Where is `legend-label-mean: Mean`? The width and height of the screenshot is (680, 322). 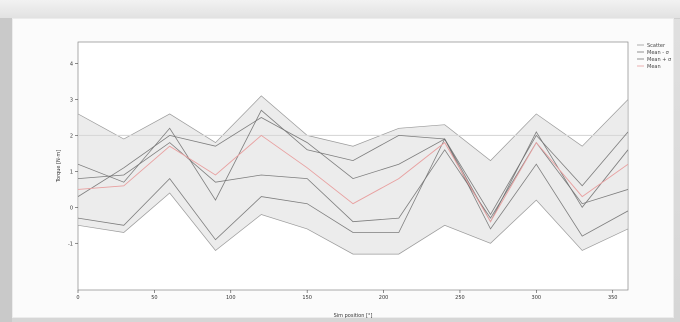
legend-label-mean: Mean is located at coordinates (654, 67).